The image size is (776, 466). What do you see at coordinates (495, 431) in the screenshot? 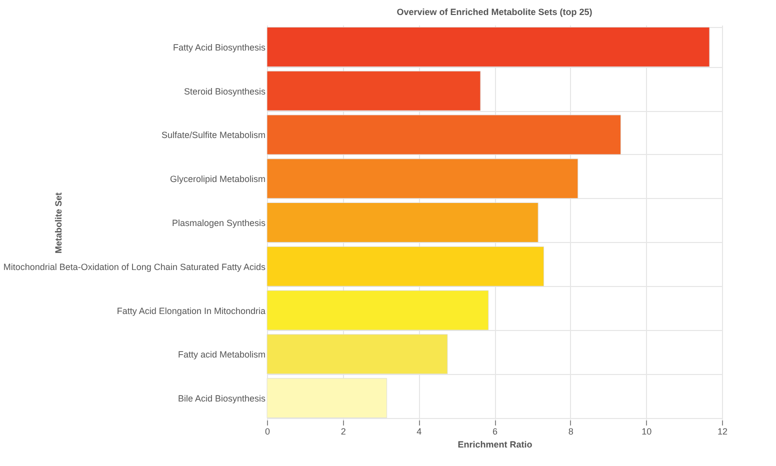
I see `x-tick-label: 6` at bounding box center [495, 431].